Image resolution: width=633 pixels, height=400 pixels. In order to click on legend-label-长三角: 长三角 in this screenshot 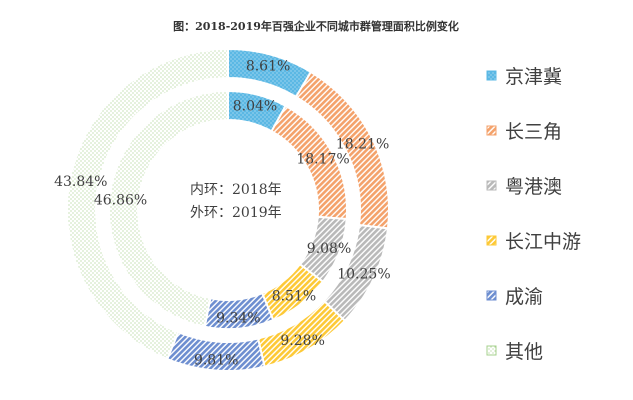, I will do `click(533, 132)`.